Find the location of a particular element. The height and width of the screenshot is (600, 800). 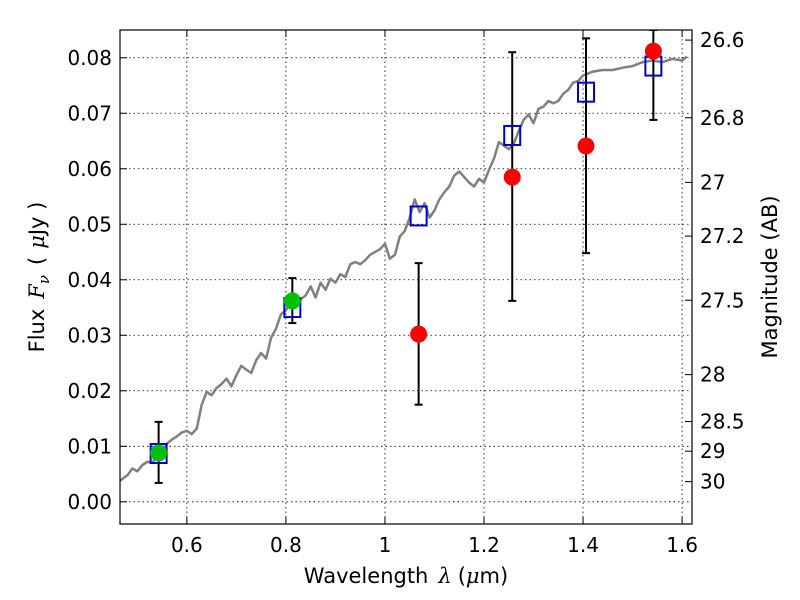

x-tick-label: 1 is located at coordinates (385, 545).